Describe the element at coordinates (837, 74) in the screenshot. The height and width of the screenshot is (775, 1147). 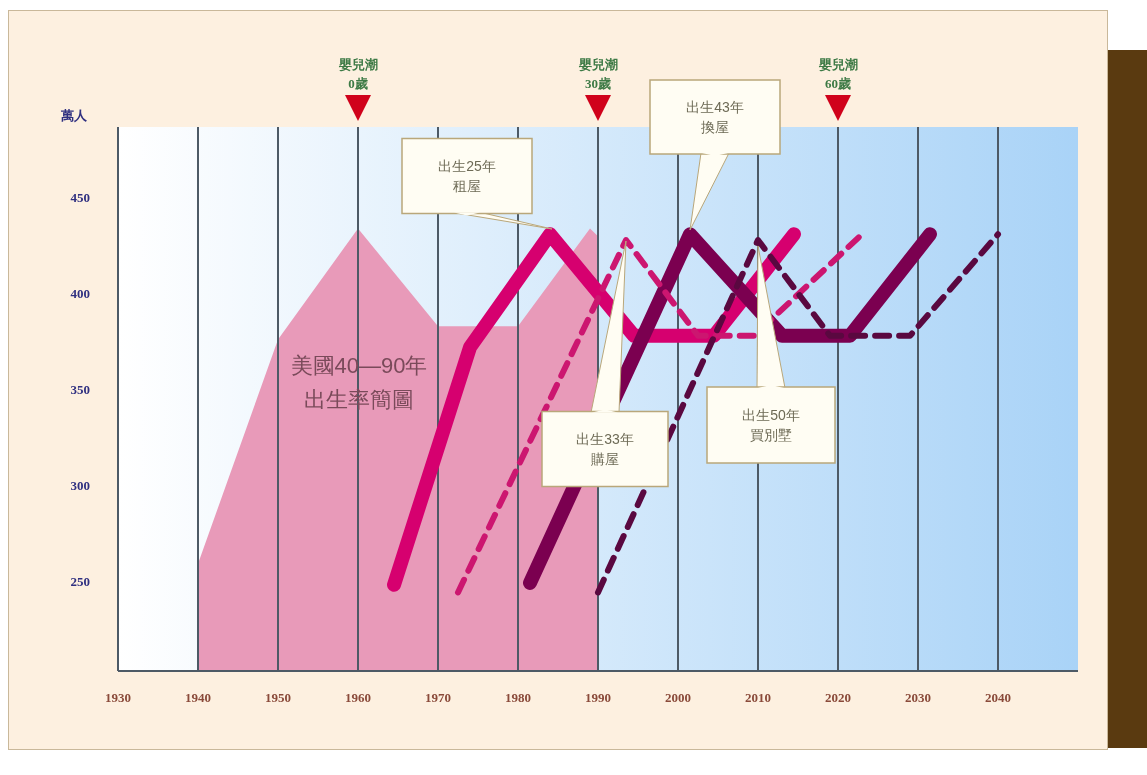
I see `text: 嬰兒潮60歲` at that location.